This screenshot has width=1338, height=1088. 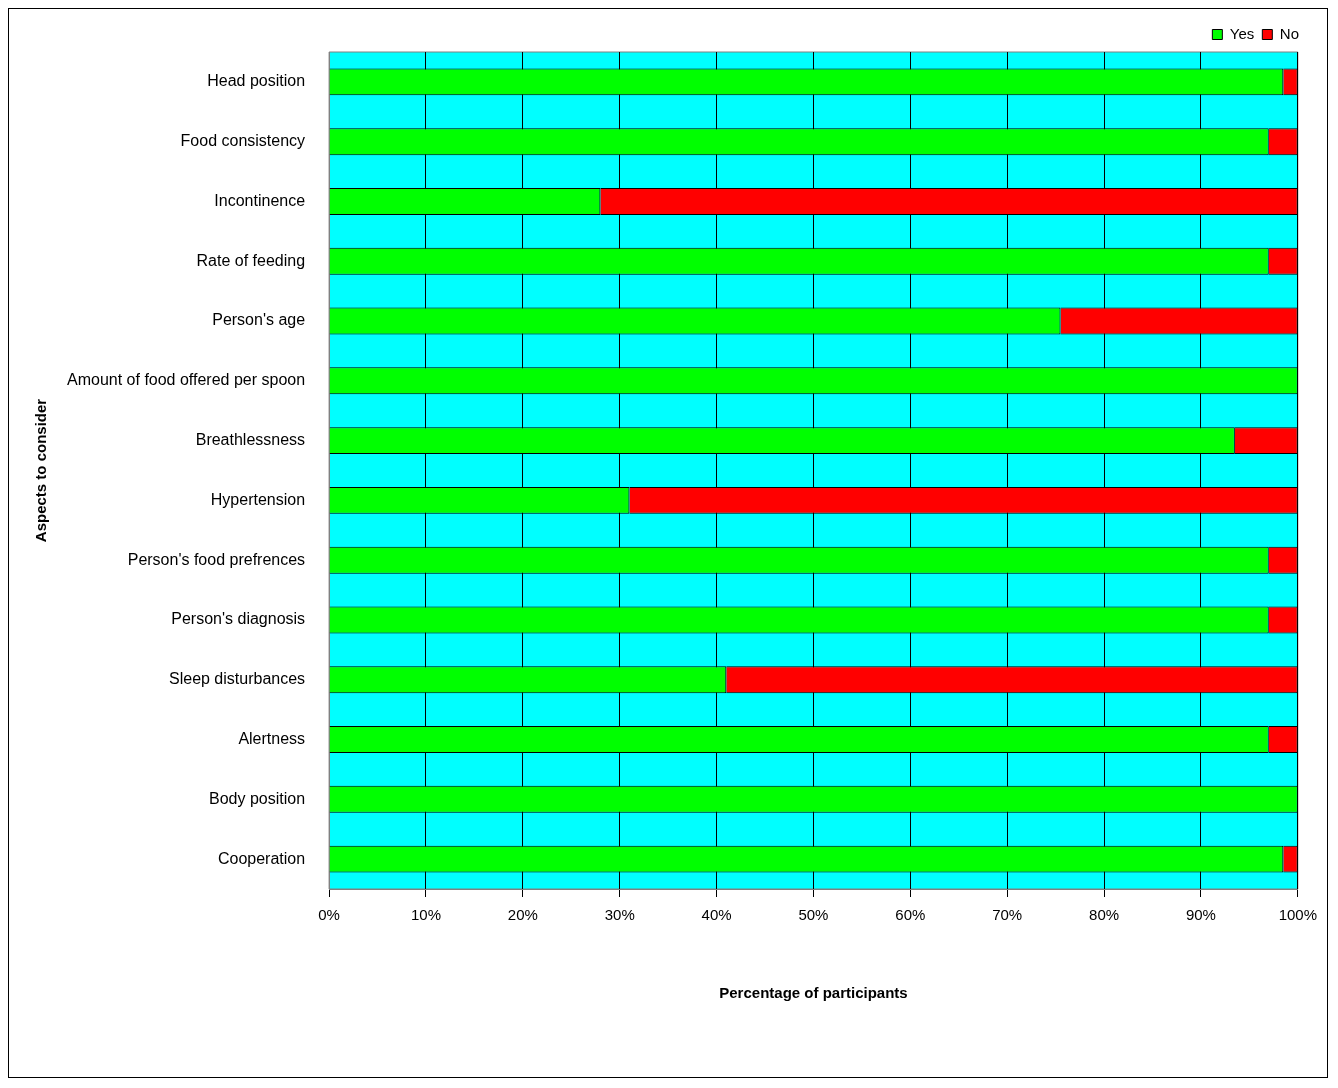 I want to click on x-tick-label: 0%, so click(x=329, y=915).